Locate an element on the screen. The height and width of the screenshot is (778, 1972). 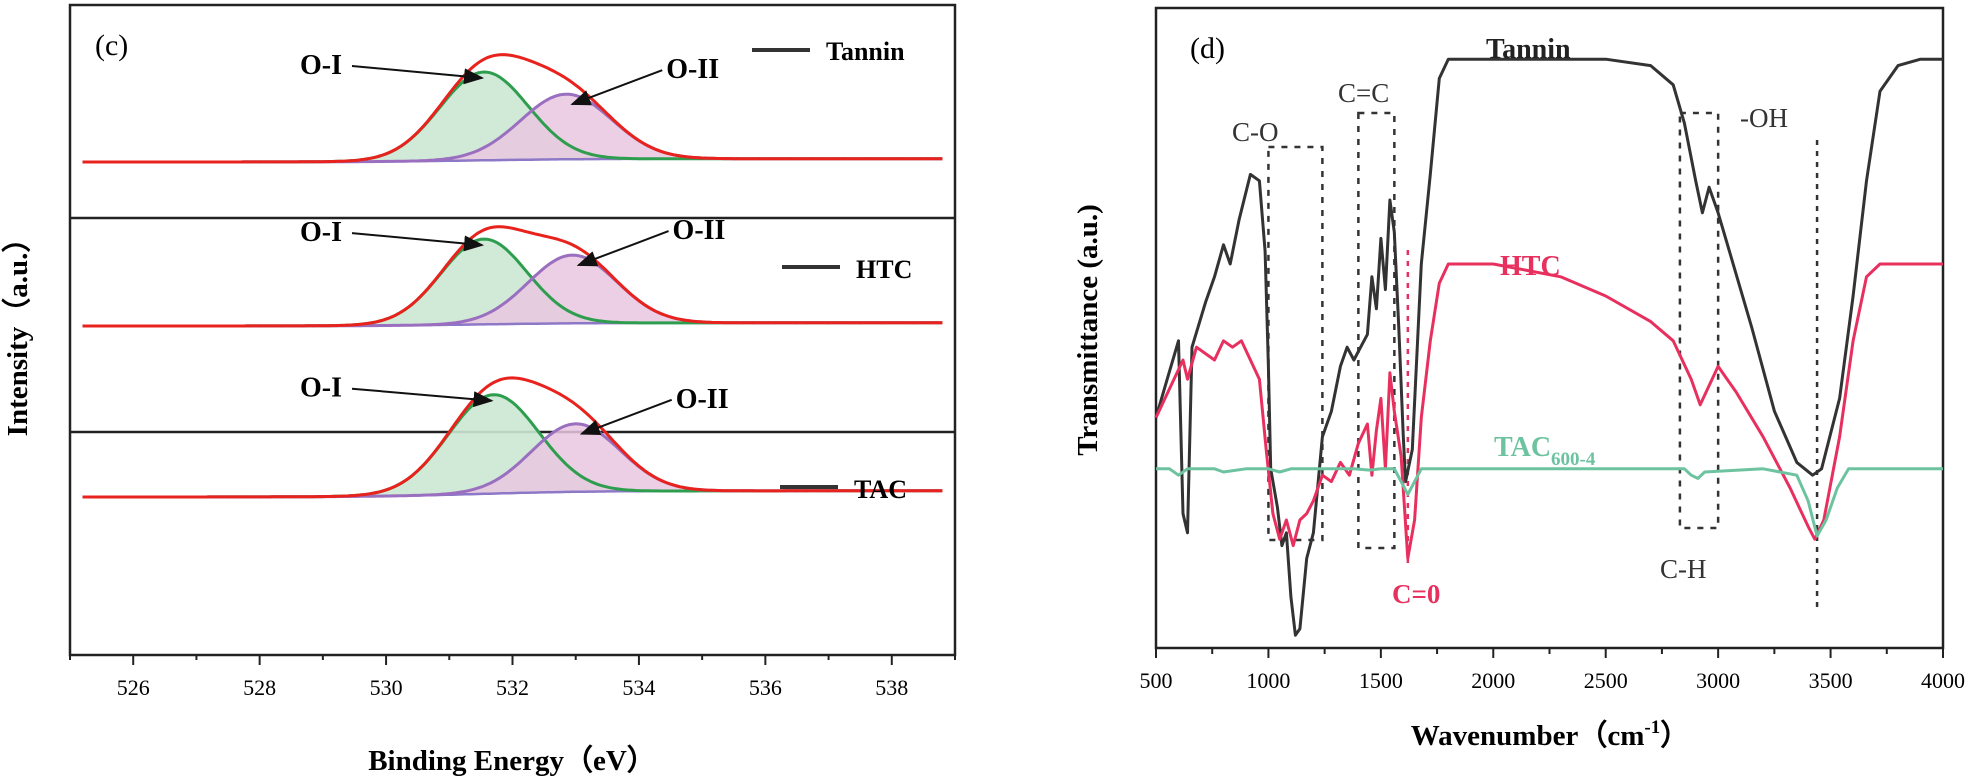
x-tick-label: 500 is located at coordinates (1156, 680).